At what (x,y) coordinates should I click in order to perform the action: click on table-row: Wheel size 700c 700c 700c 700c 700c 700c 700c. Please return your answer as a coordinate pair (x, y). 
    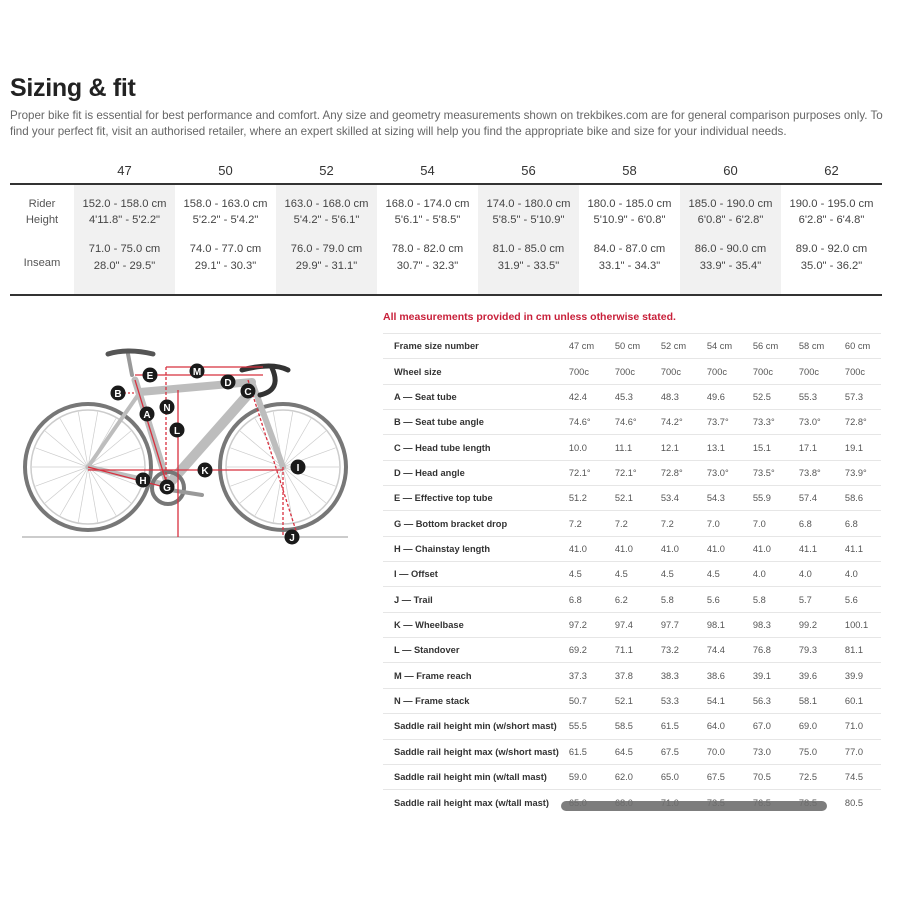
    Looking at the image, I should click on (632, 371).